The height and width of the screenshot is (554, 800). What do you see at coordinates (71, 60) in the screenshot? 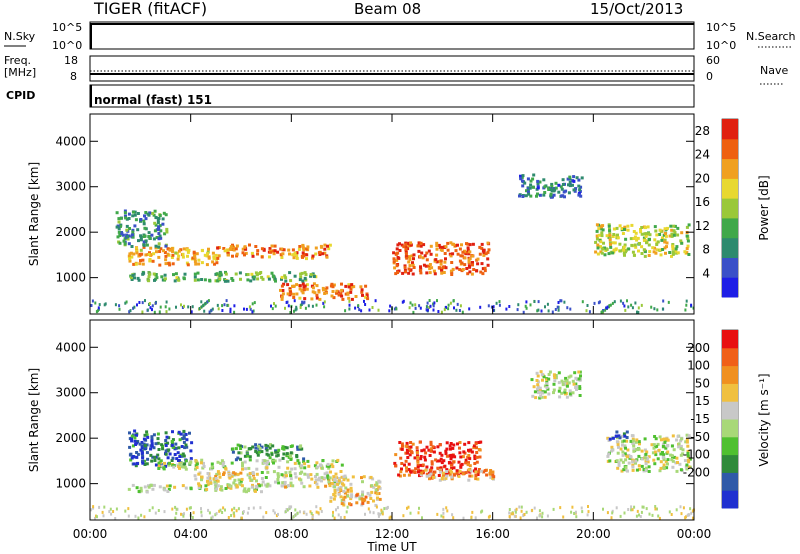
I see `freq-tick-top: 18` at bounding box center [71, 60].